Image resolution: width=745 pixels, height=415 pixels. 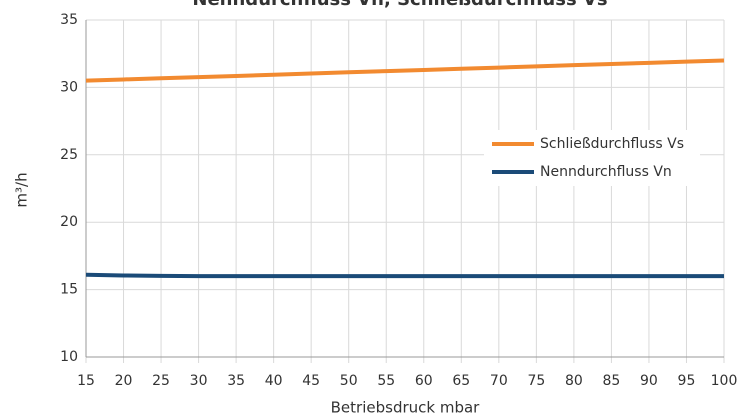 What do you see at coordinates (236, 381) in the screenshot?
I see `x-tick-label: 35` at bounding box center [236, 381].